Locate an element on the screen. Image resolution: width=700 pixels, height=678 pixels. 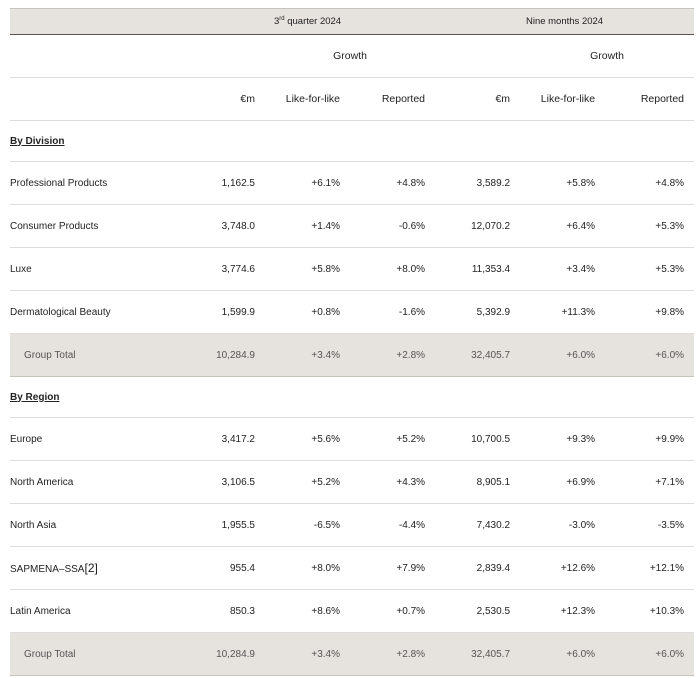
q3-em-cell: 955.4 is located at coordinates (222, 568).